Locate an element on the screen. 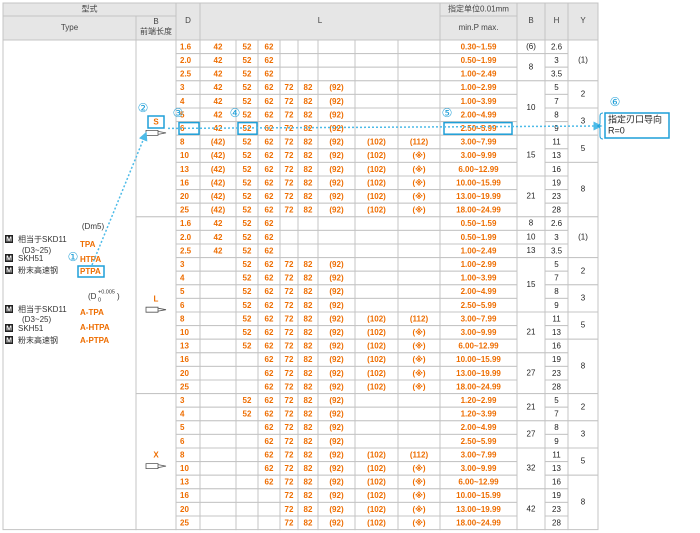 Image resolution: width=700 pixels, height=533 pixels. p-text: 2.00~4.99 is located at coordinates (479, 114).